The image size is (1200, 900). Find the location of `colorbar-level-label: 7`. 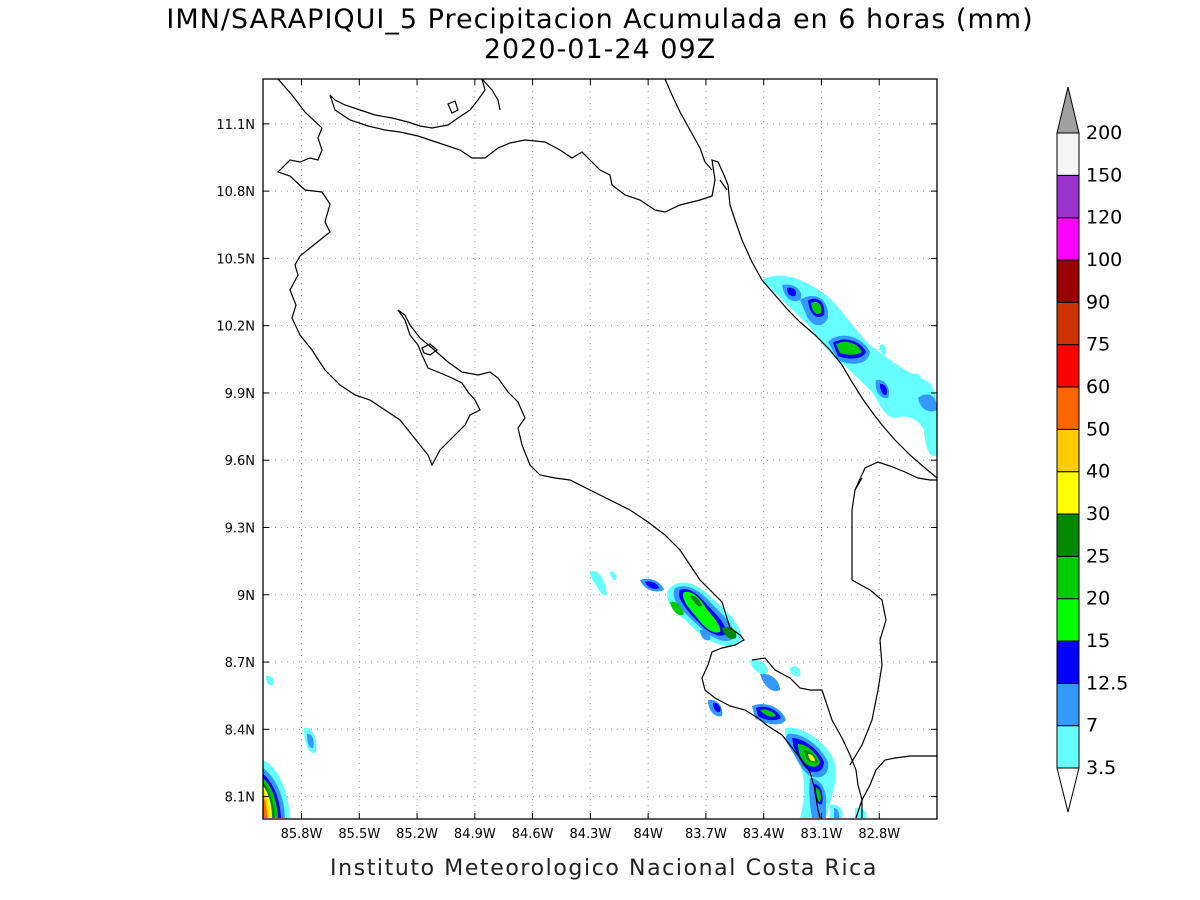

colorbar-level-label: 7 is located at coordinates (1092, 726).